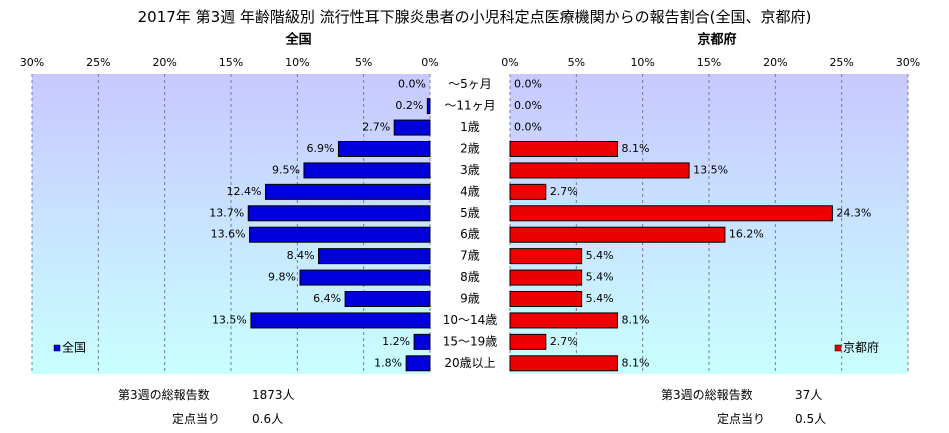  Describe the element at coordinates (853, 212) in the screenshot. I see `kyoto-value-label: 24.3%` at that location.